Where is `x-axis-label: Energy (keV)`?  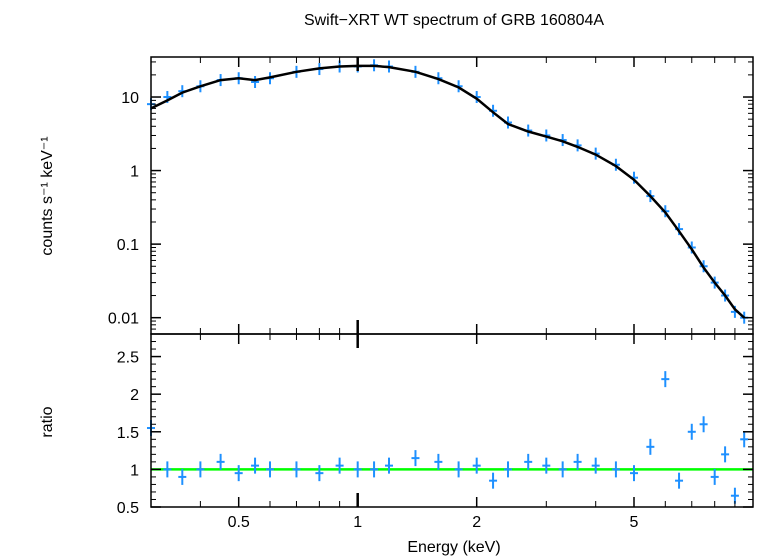 x-axis-label: Energy (keV) is located at coordinates (453, 547).